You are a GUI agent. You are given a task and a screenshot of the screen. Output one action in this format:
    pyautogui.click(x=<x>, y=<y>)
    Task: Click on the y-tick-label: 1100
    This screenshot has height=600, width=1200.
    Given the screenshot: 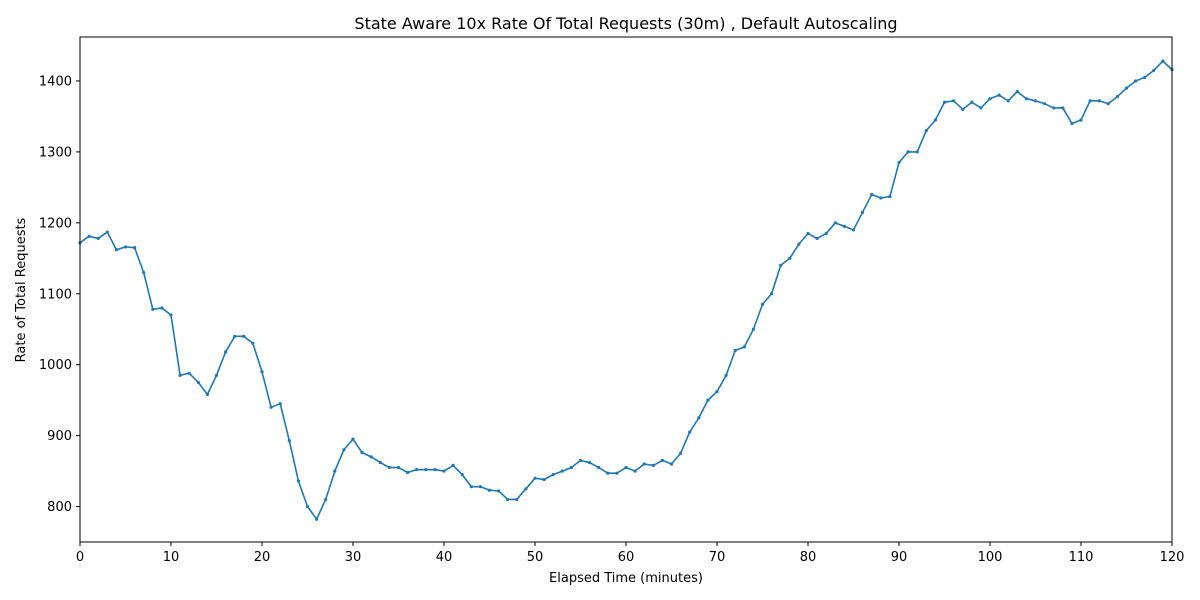 What is the action you would take?
    pyautogui.click(x=55, y=294)
    